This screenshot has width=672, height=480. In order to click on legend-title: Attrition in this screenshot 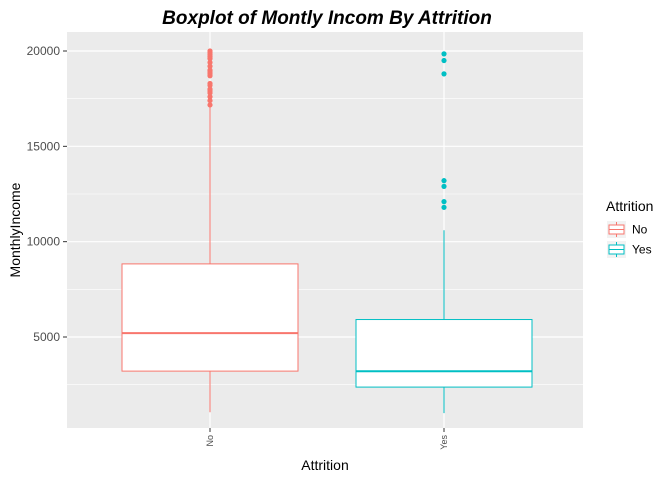, I will do `click(629, 206)`.